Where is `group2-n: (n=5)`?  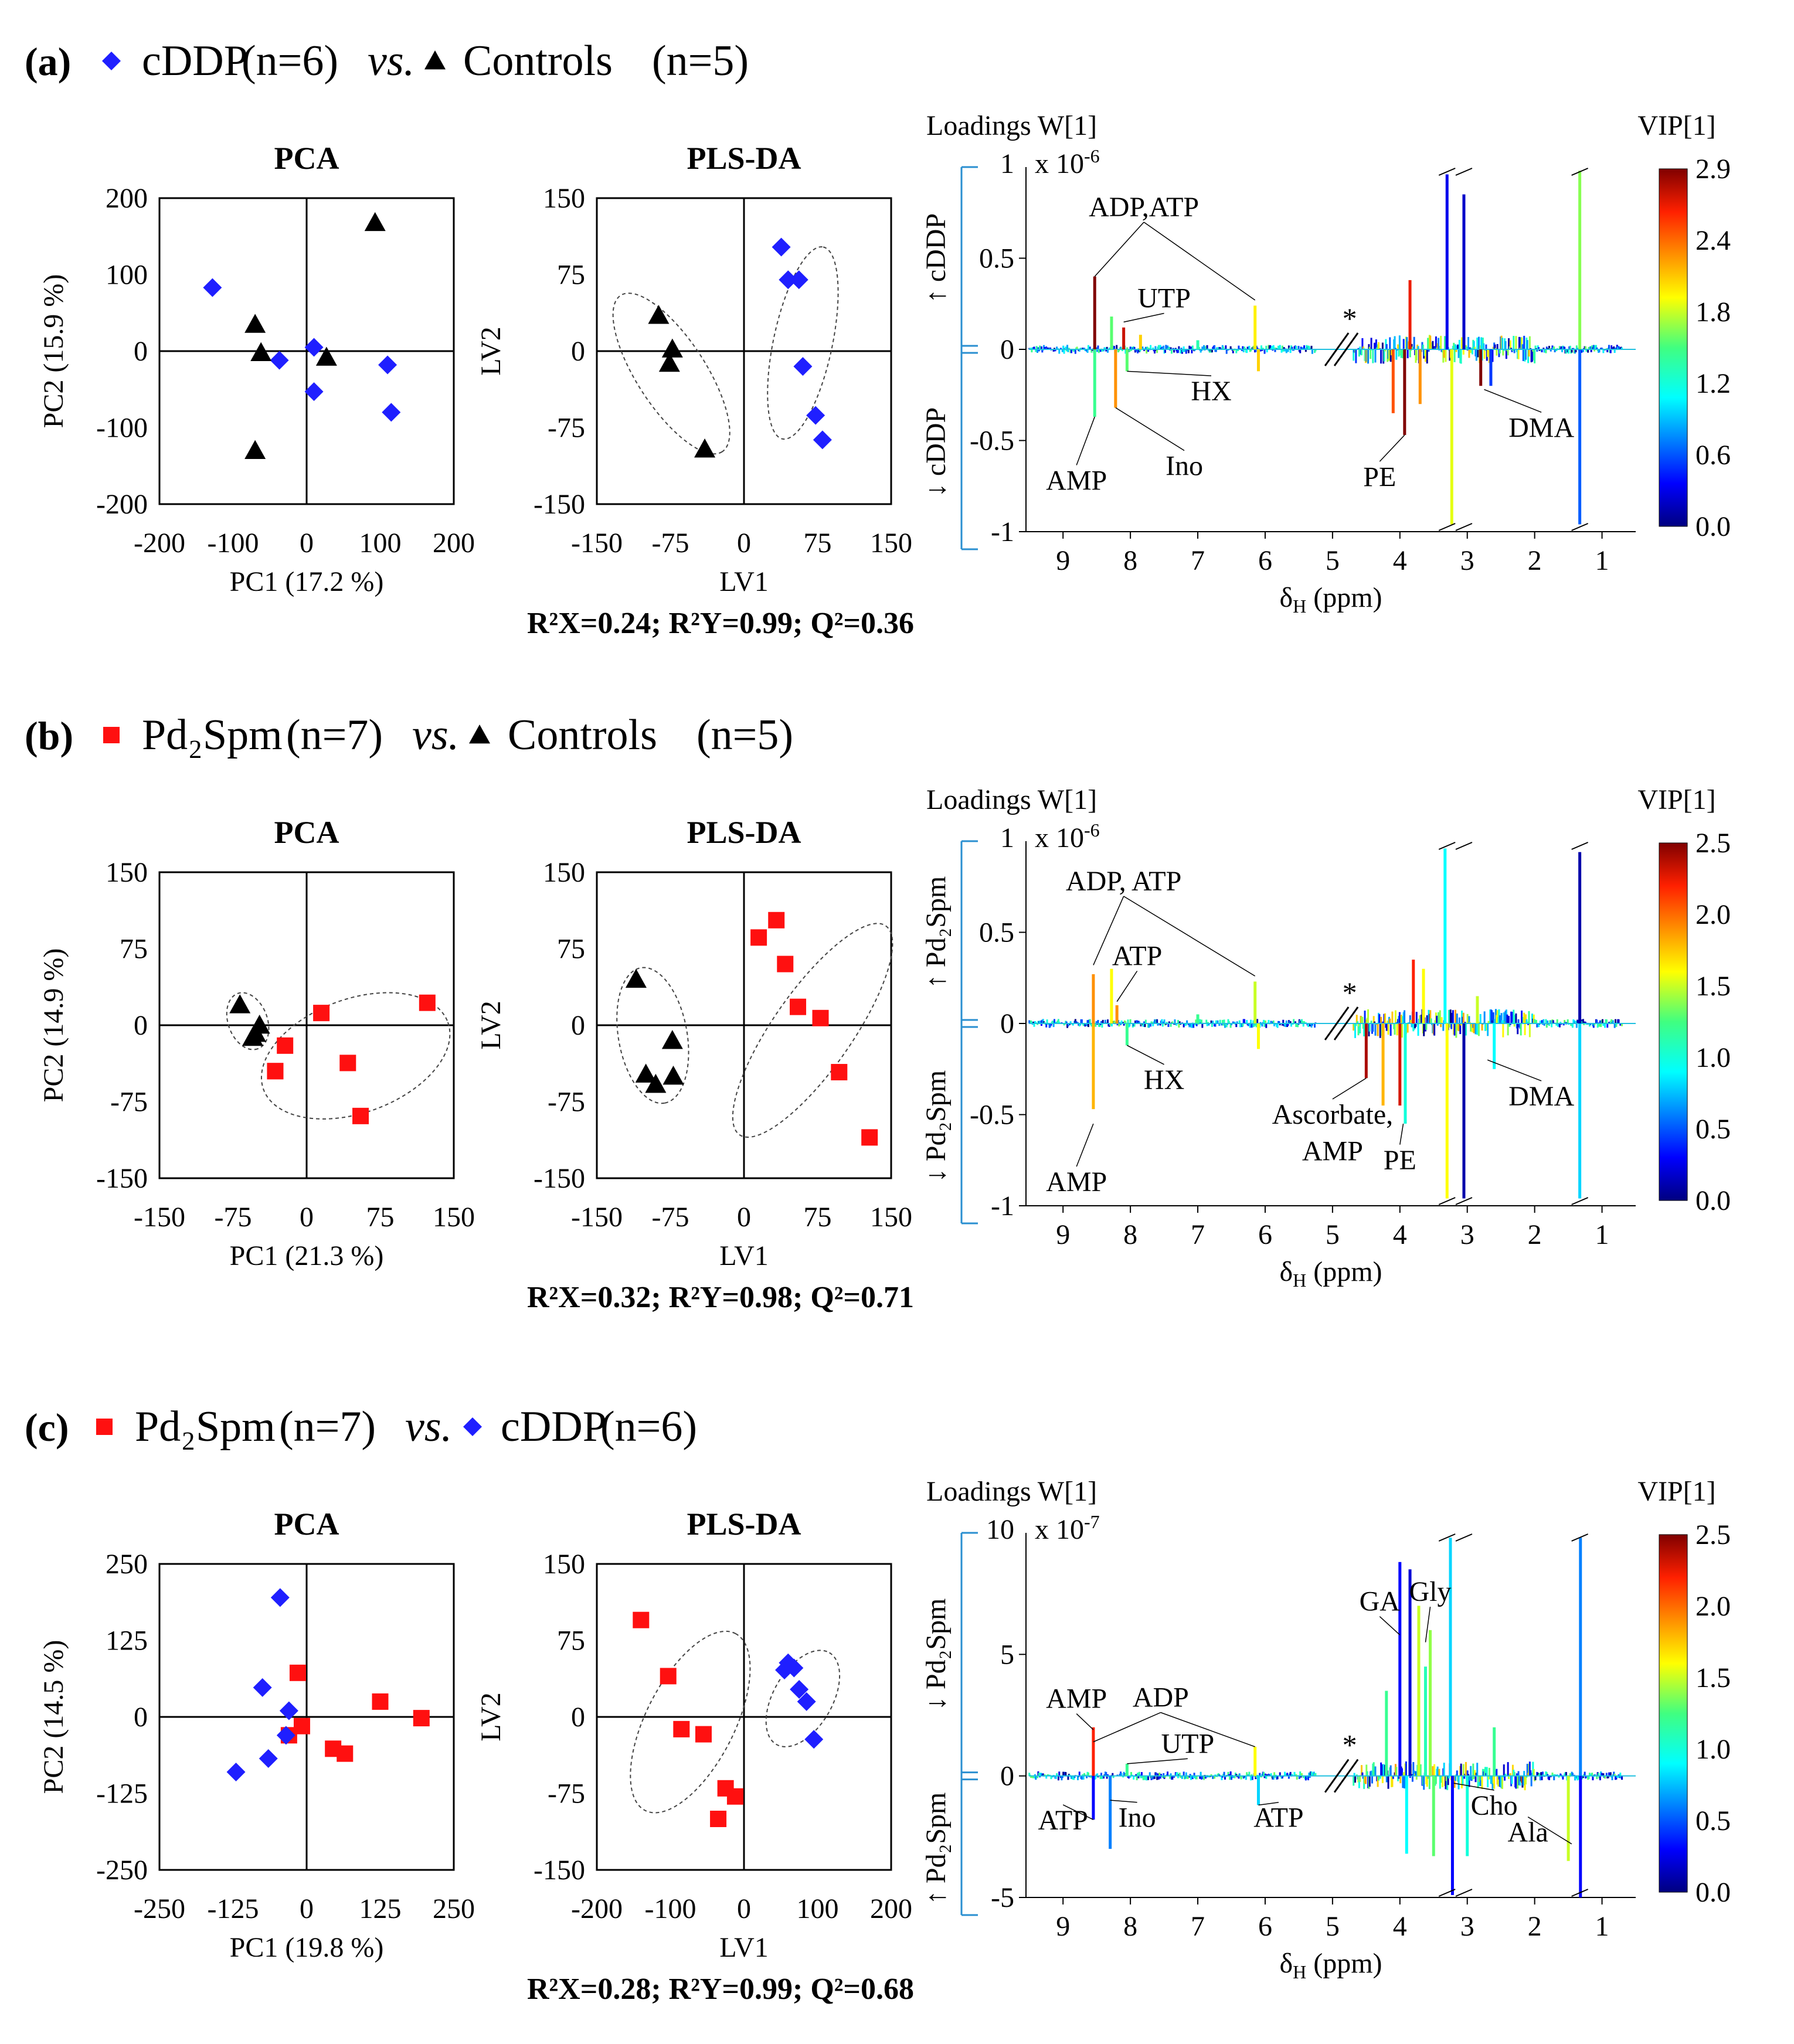
group2-n: (n=5) is located at coordinates (701, 61).